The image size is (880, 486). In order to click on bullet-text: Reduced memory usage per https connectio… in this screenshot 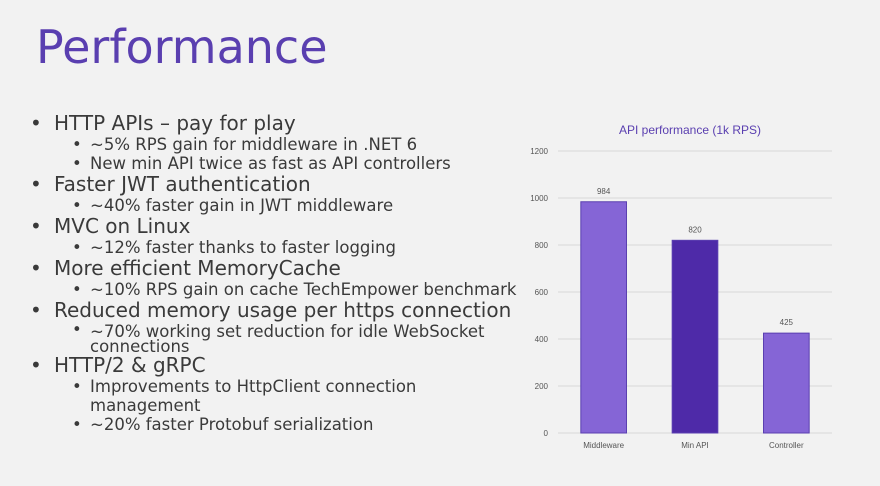, I will do `click(283, 310)`.